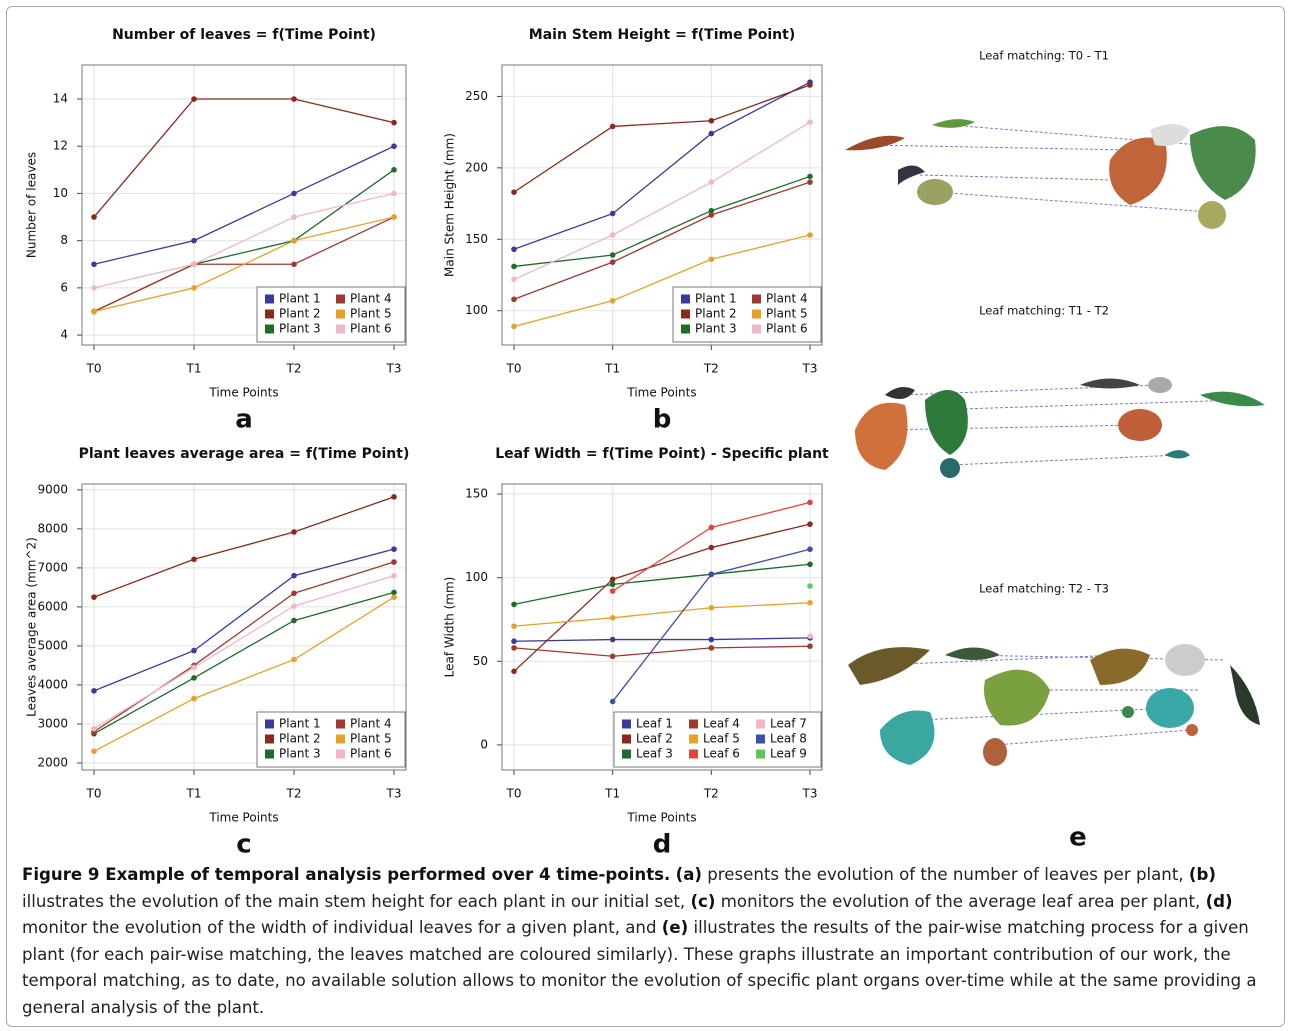 Image resolution: width=1289 pixels, height=1031 pixels. Describe the element at coordinates (371, 754) in the screenshot. I see `legend-label: Plant 6` at that location.